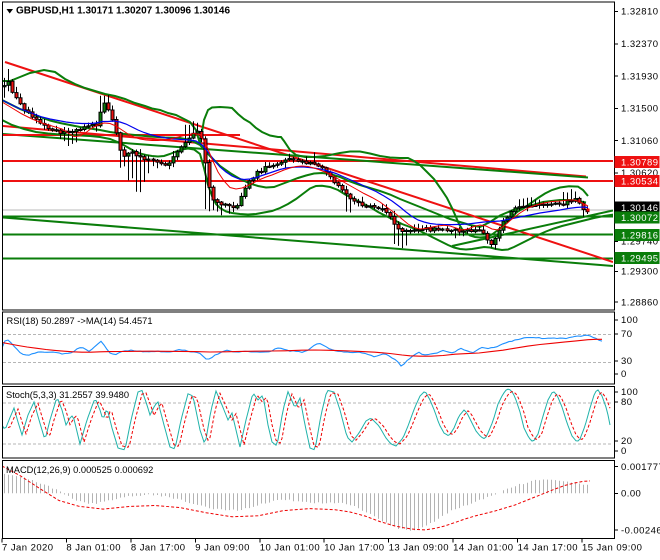  What do you see at coordinates (158, 548) in the screenshot?
I see `svg-text: 8 Jan 17:00` at bounding box center [158, 548].